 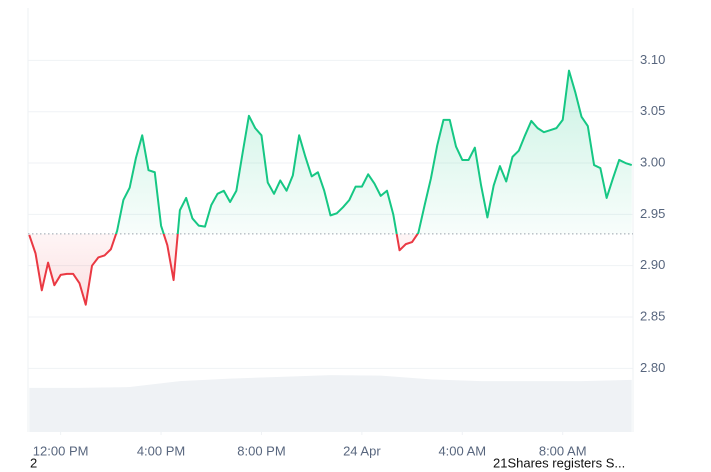 I want to click on x-tick-label: 8:00 PM, so click(x=261, y=450).